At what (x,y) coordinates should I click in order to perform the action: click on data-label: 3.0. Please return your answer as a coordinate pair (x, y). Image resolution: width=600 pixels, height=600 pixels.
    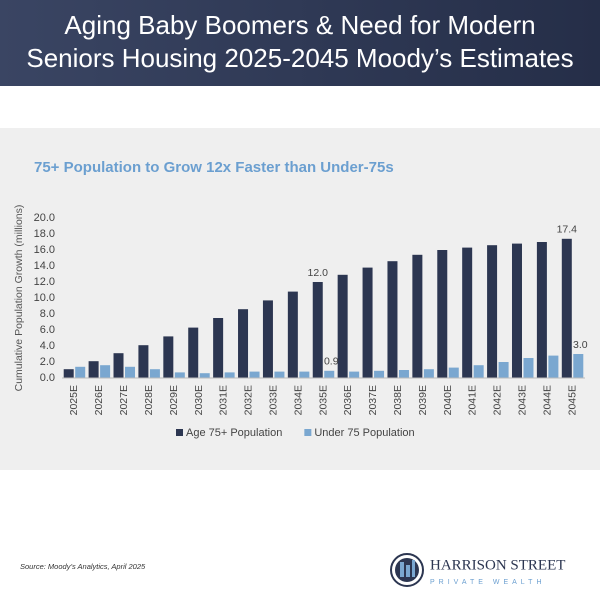
    Looking at the image, I should click on (580, 345).